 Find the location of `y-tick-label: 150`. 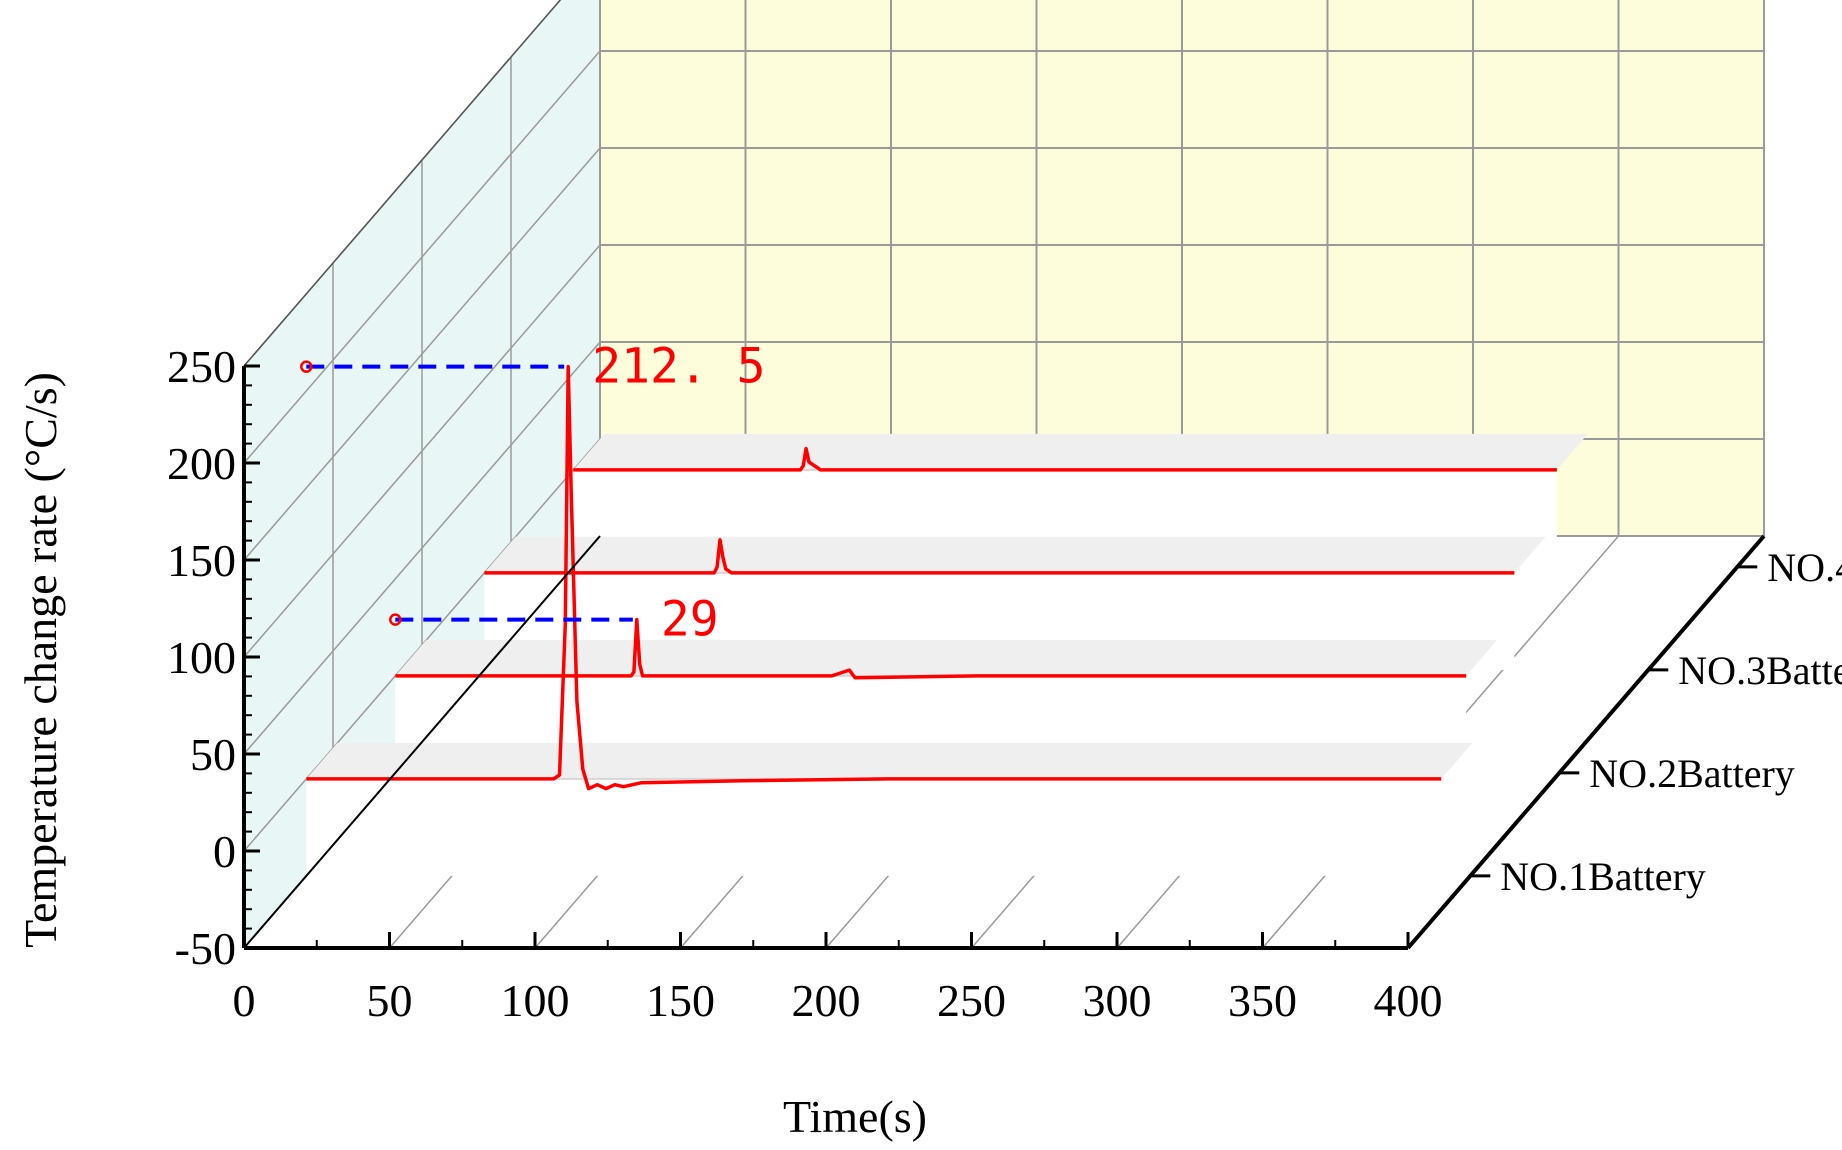

y-tick-label: 150 is located at coordinates (201, 560).